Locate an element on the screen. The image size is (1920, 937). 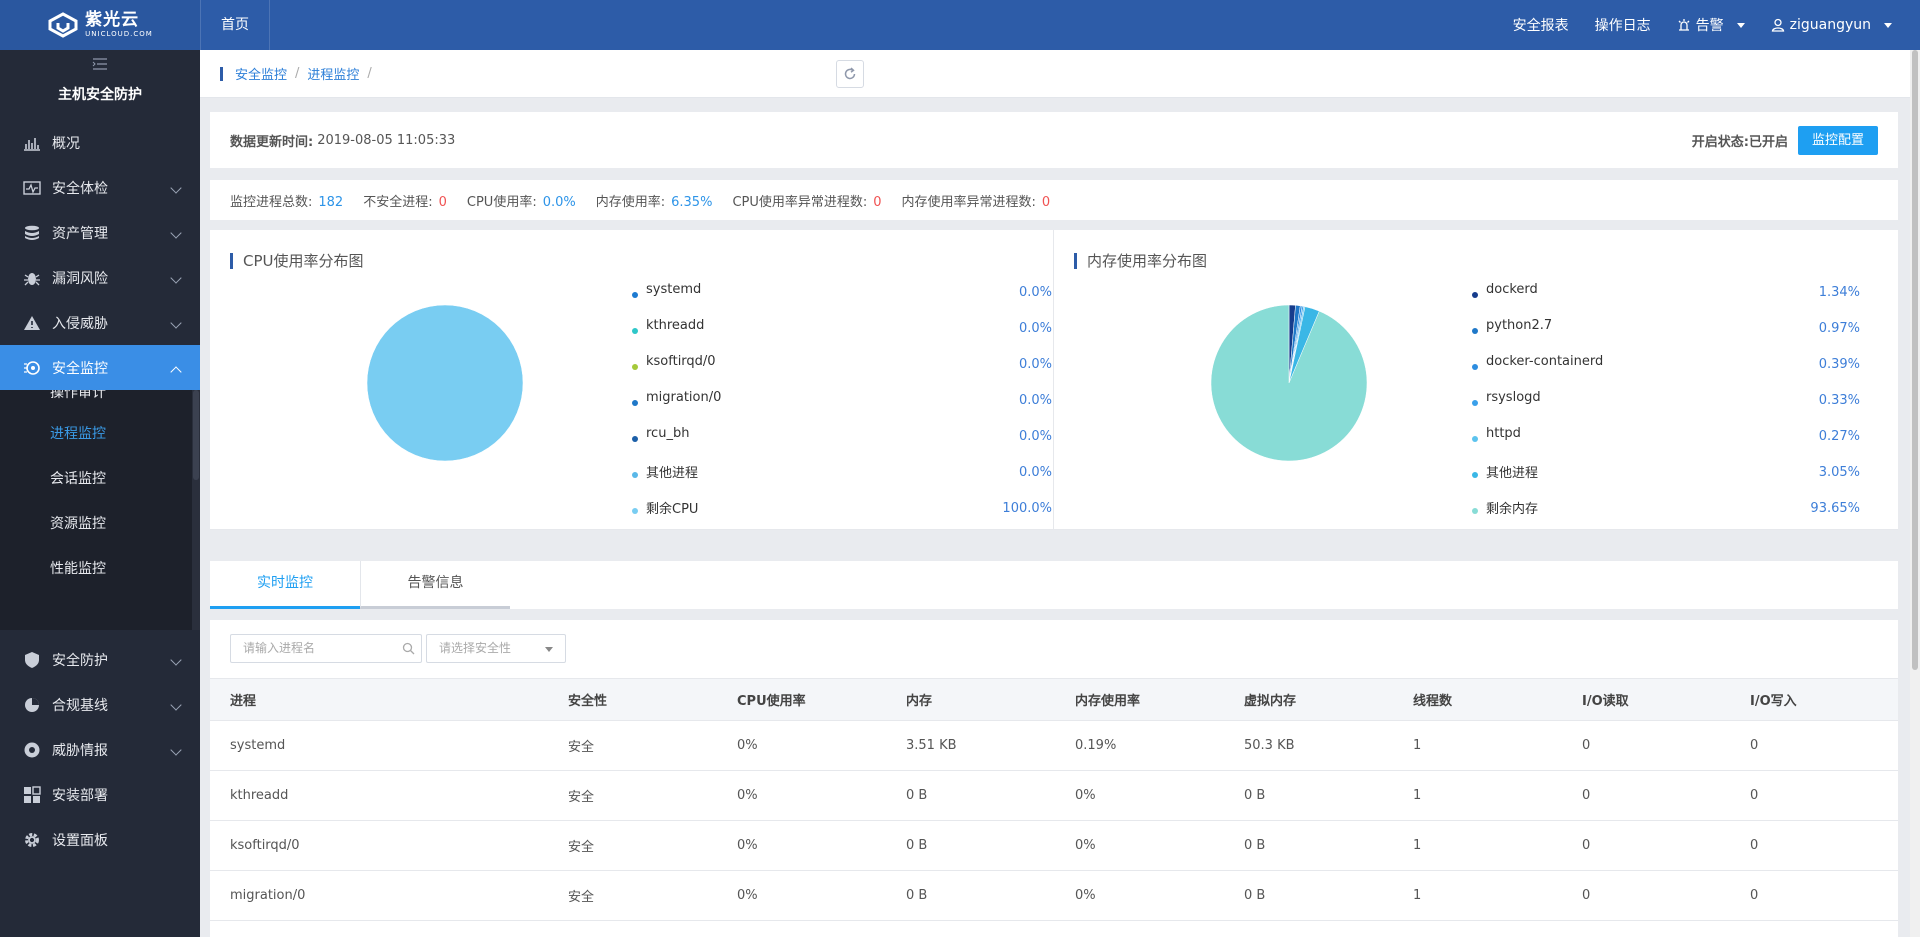
shield-icon is located at coordinates (32, 659).